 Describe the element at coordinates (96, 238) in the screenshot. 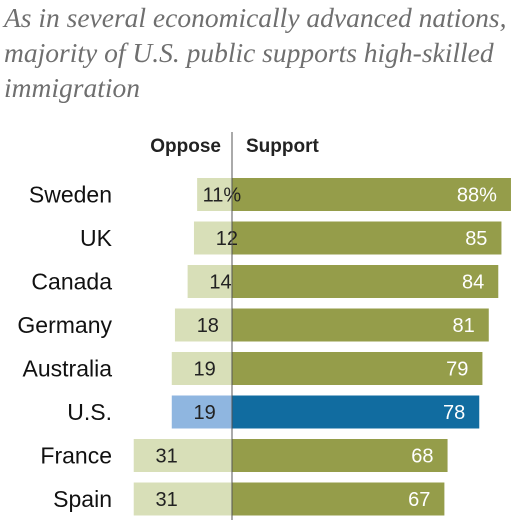

I see `category-label: UK` at that location.